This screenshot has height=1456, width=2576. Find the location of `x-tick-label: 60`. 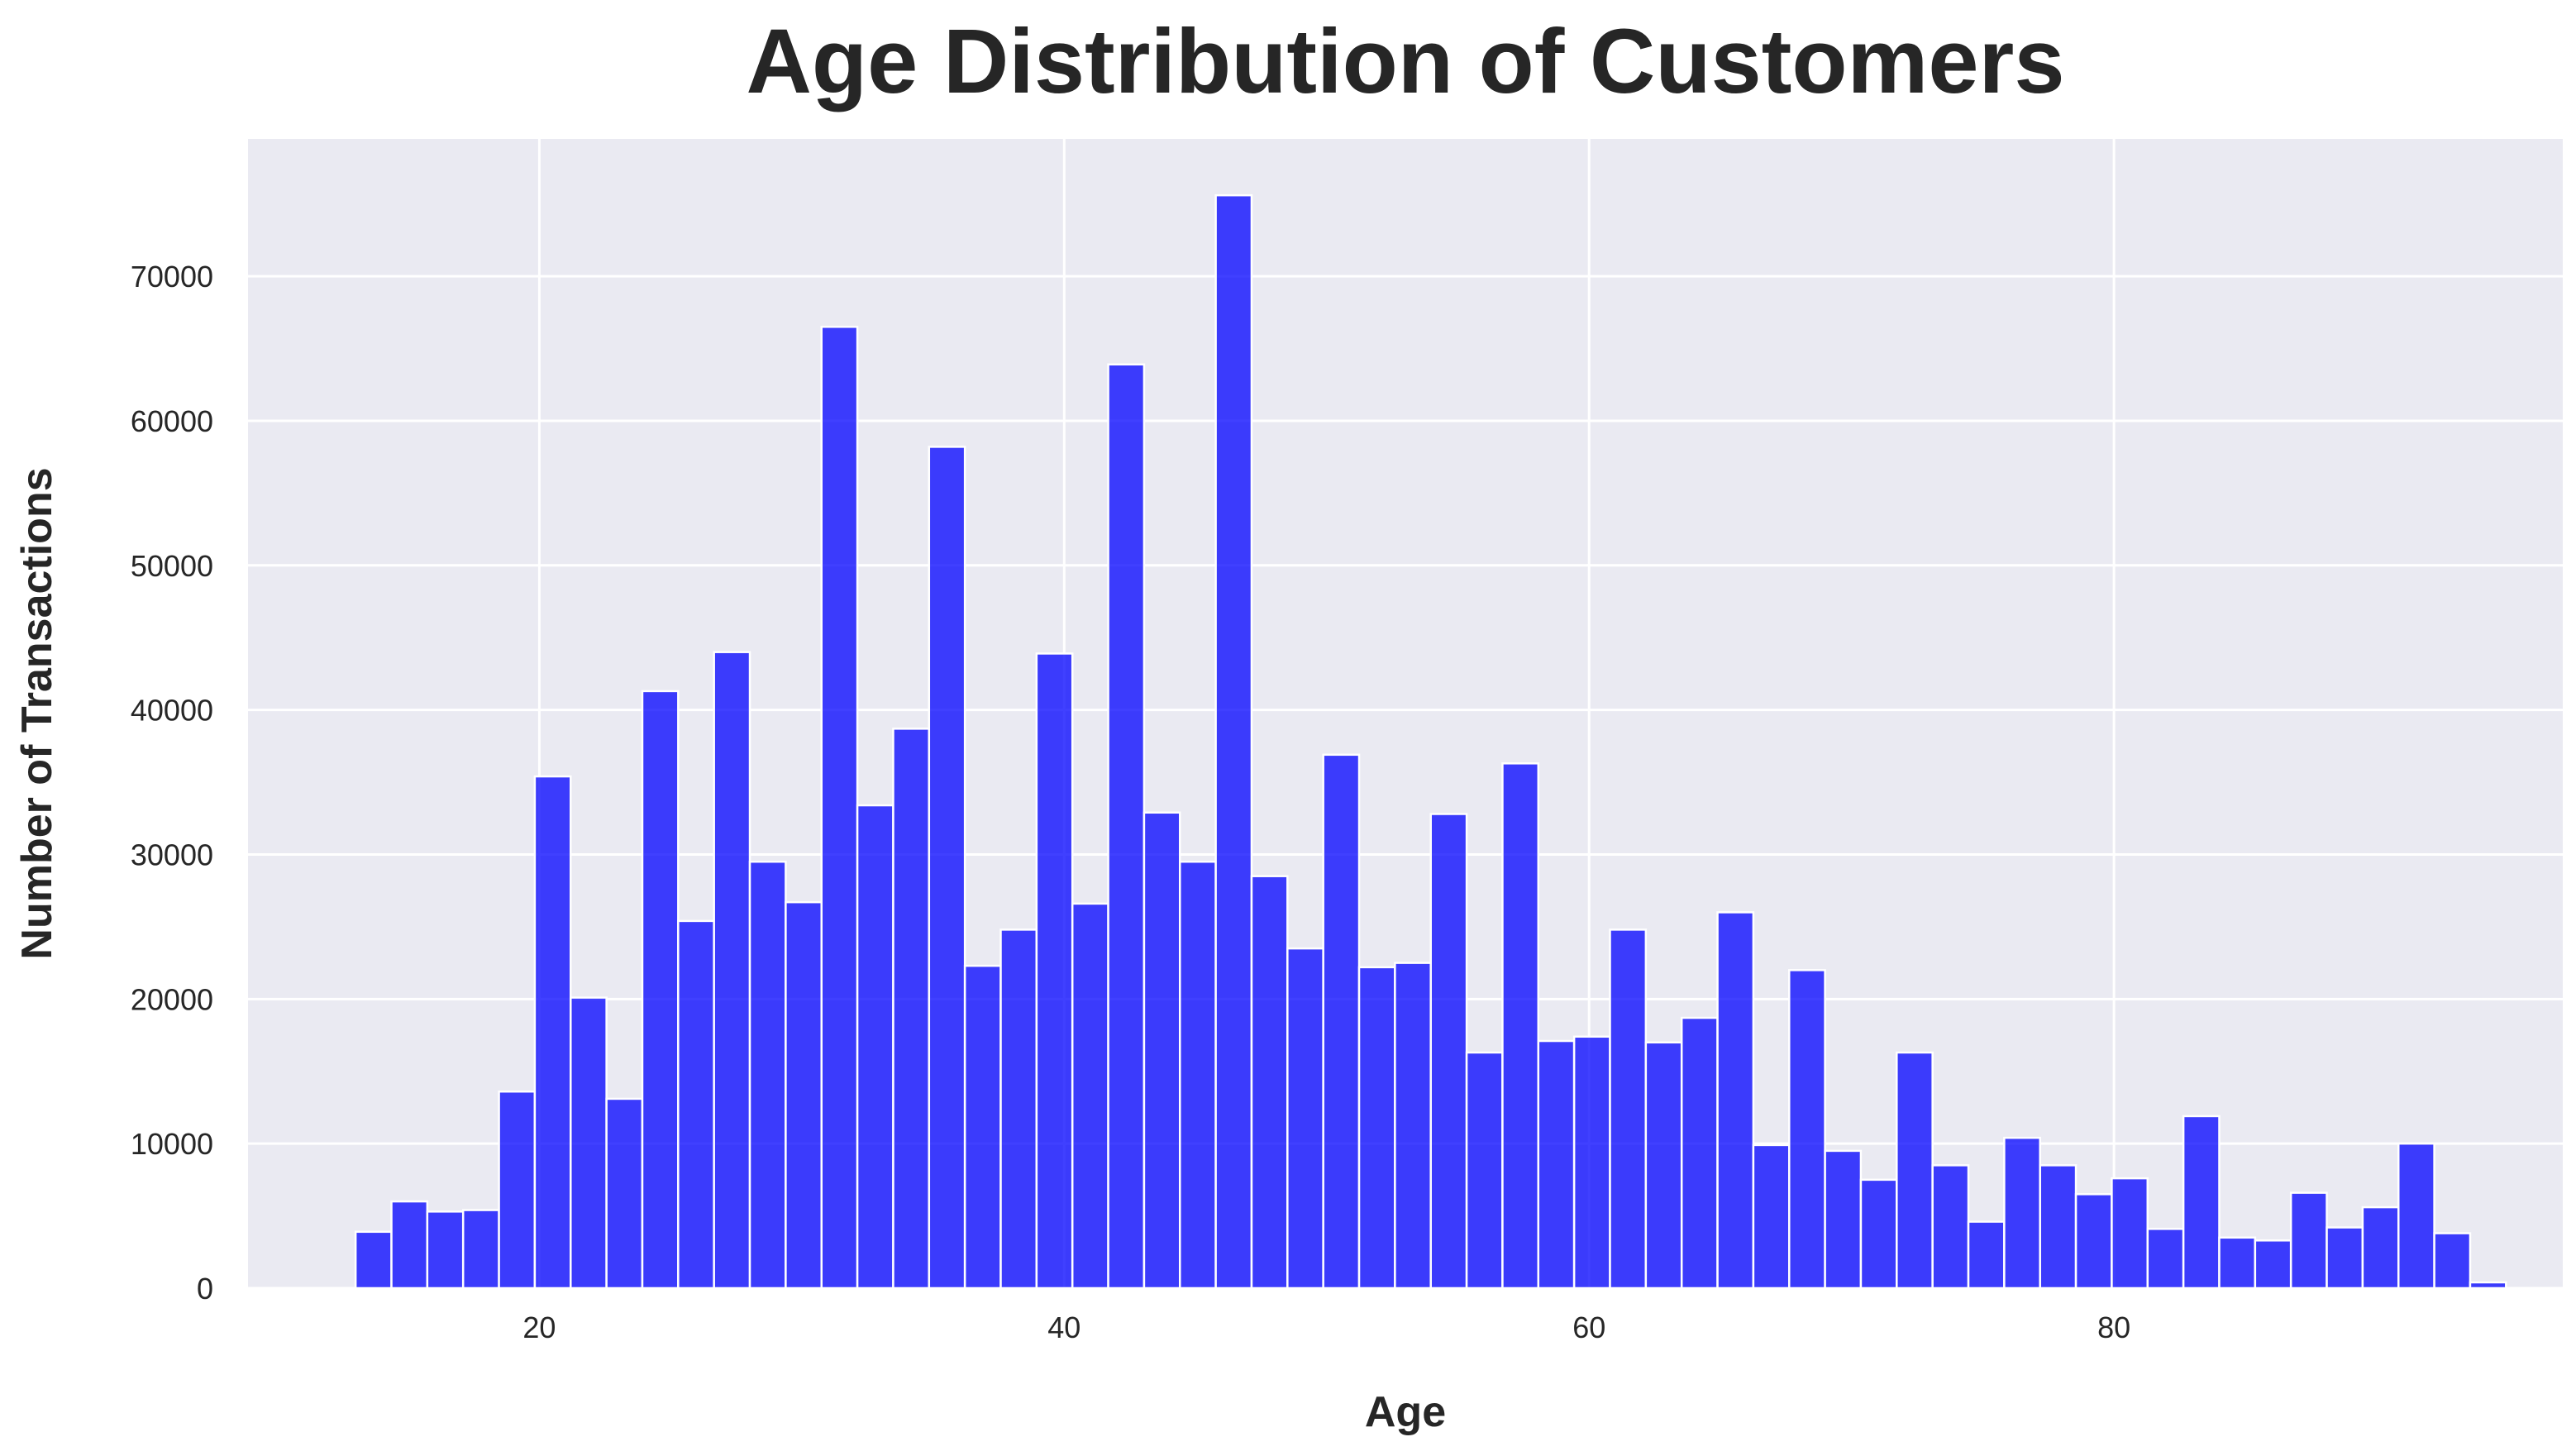

x-tick-label: 60 is located at coordinates (1588, 1327).